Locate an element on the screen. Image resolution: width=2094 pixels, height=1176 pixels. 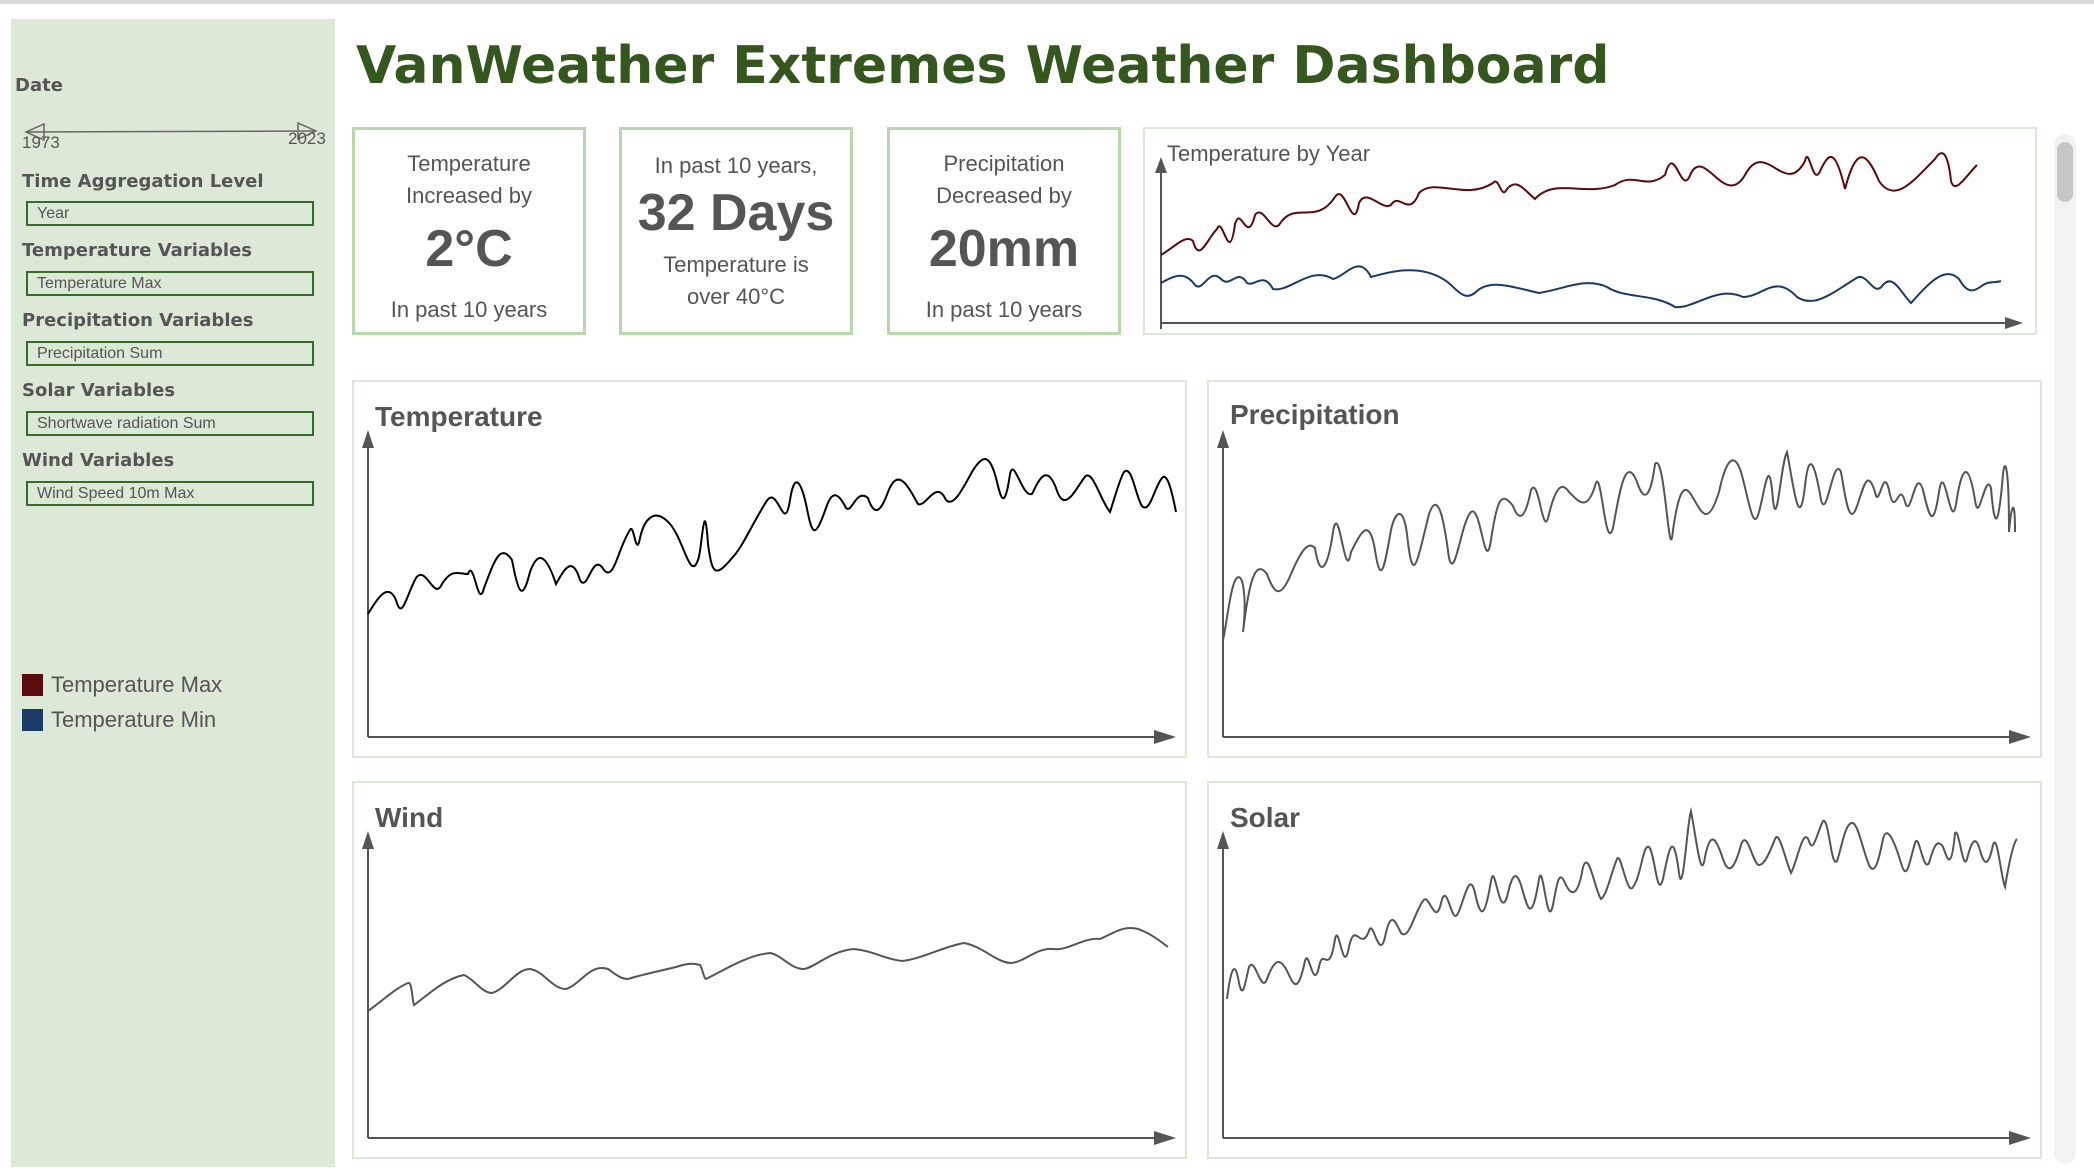
wind-variables-label: Wind Variables is located at coordinates (98, 460).